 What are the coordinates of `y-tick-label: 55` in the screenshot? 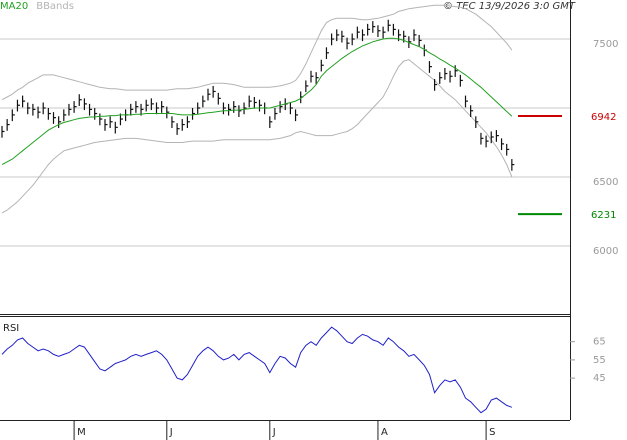 It's located at (599, 360).